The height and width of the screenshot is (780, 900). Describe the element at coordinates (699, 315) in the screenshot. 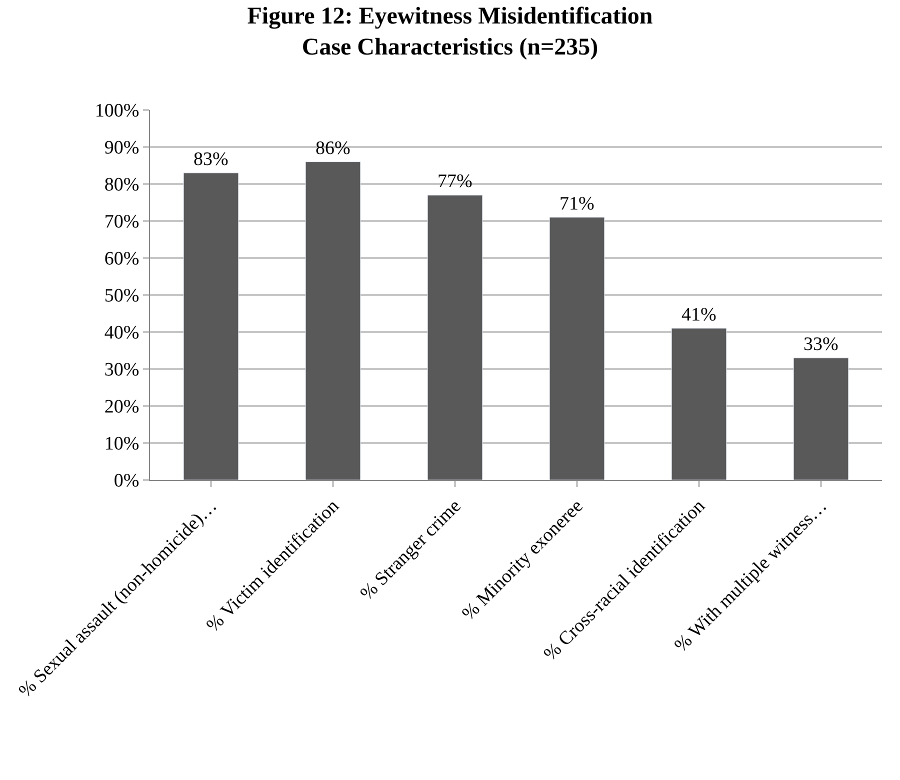

I see `data-label: 41%` at that location.